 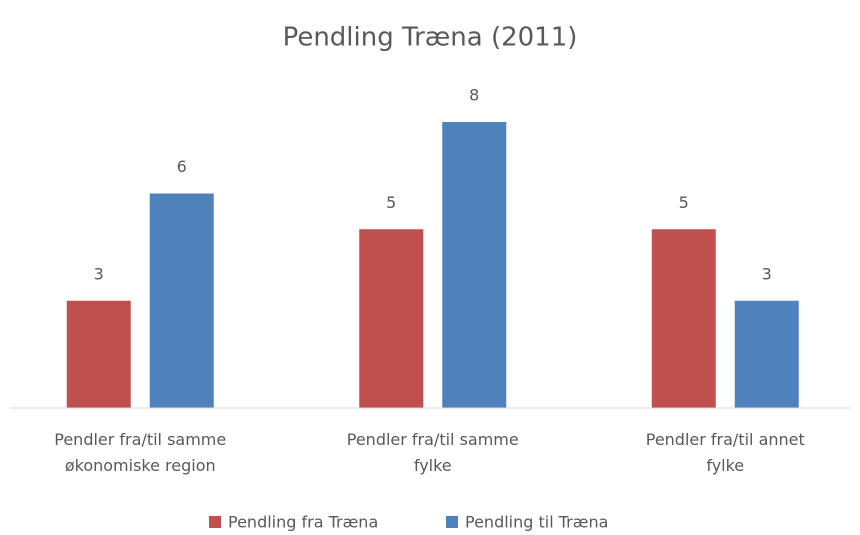 What do you see at coordinates (430, 38) in the screenshot?
I see `chart-title: Pendling Træna (2011)` at bounding box center [430, 38].